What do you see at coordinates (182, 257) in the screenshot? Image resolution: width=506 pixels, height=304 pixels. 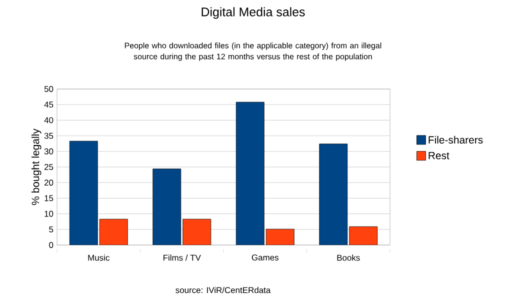 I see `x-tick-label: Films / TV` at bounding box center [182, 257].